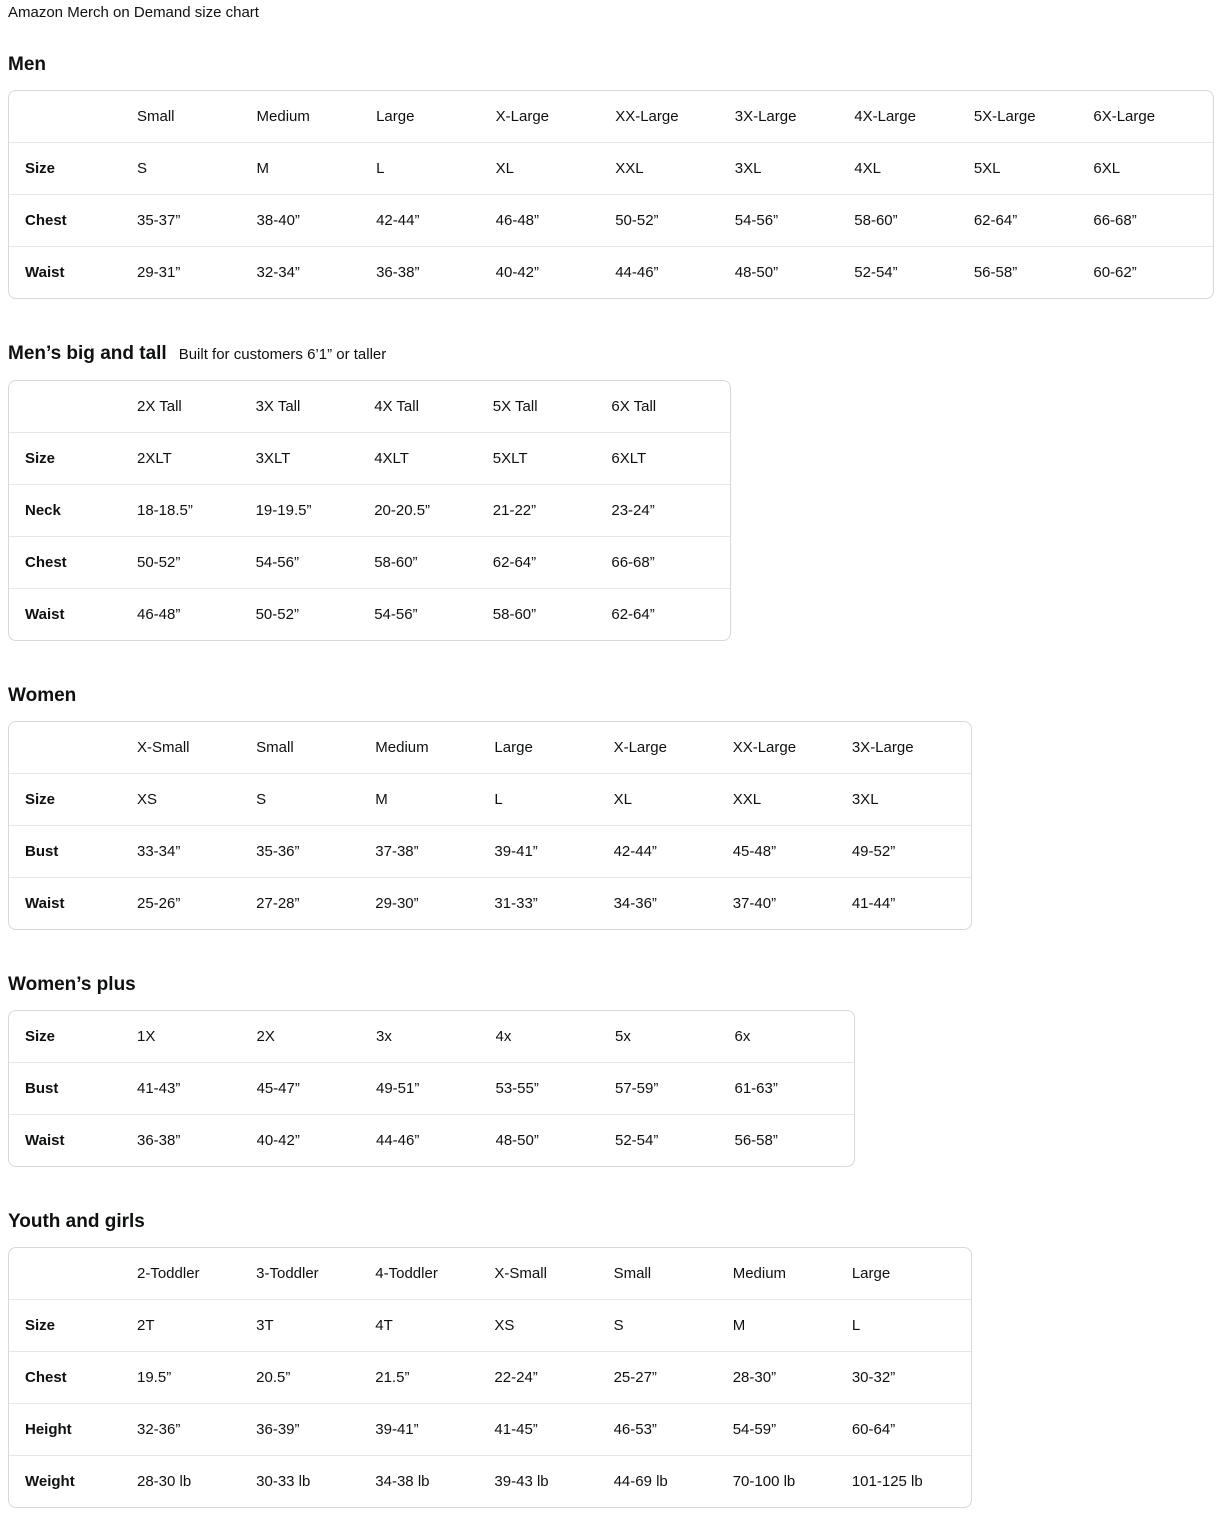 The image size is (1222, 1516). What do you see at coordinates (197, 1429) in the screenshot?
I see `cell-value: 32-36”` at bounding box center [197, 1429].